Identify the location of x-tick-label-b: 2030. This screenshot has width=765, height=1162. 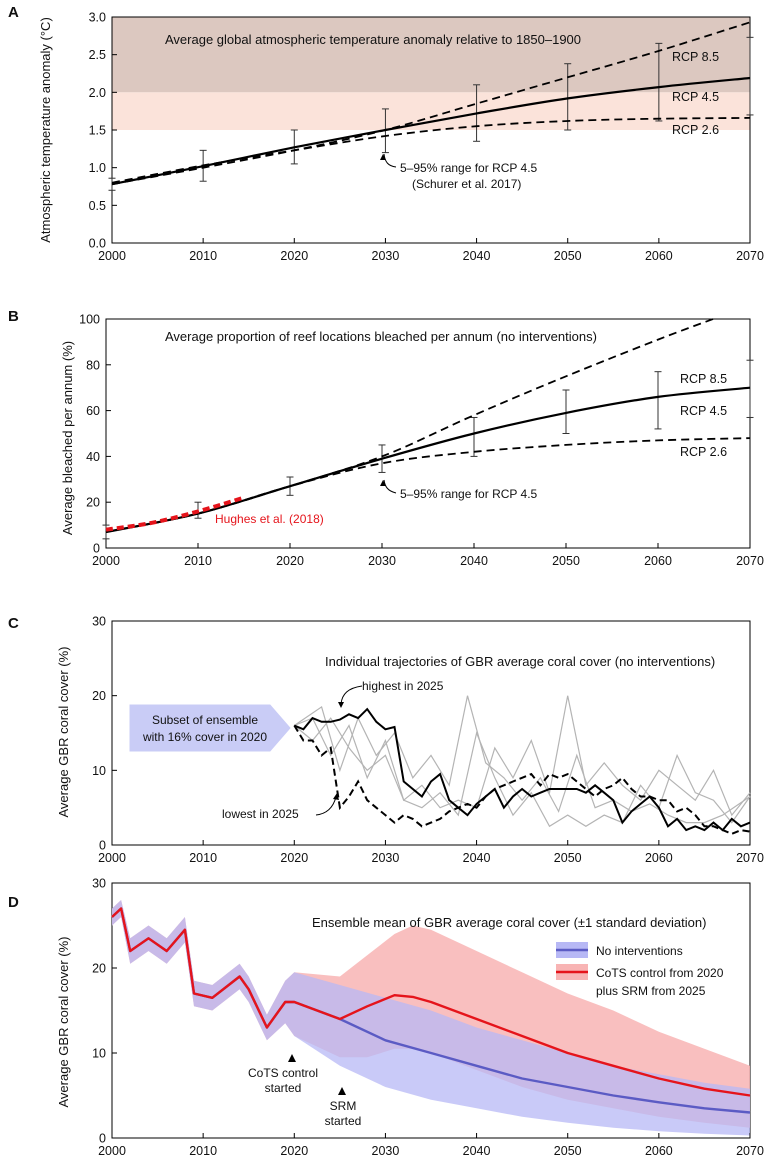
(382, 561).